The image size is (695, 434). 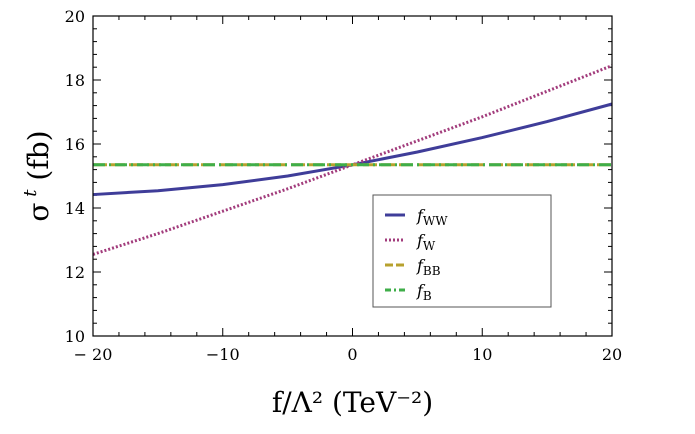 I want to click on y-axis-title: σ t (fb), so click(x=37, y=175).